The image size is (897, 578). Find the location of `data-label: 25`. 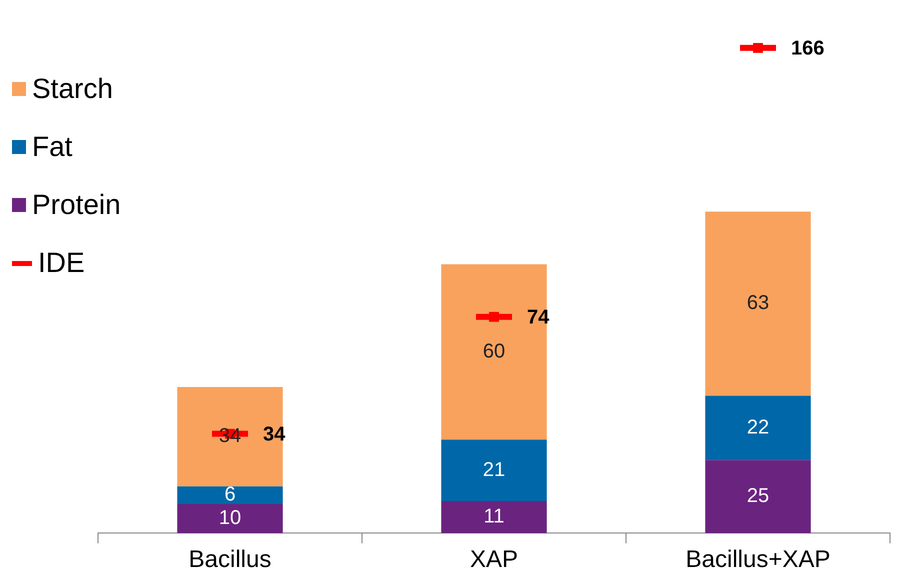

data-label: 25 is located at coordinates (758, 496).